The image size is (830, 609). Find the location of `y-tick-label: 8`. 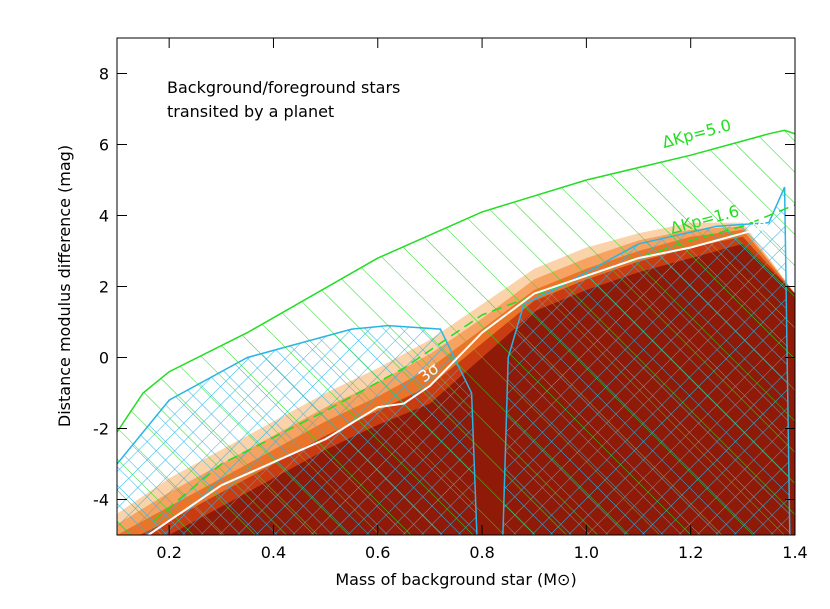

y-tick-label: 8 is located at coordinates (104, 74).